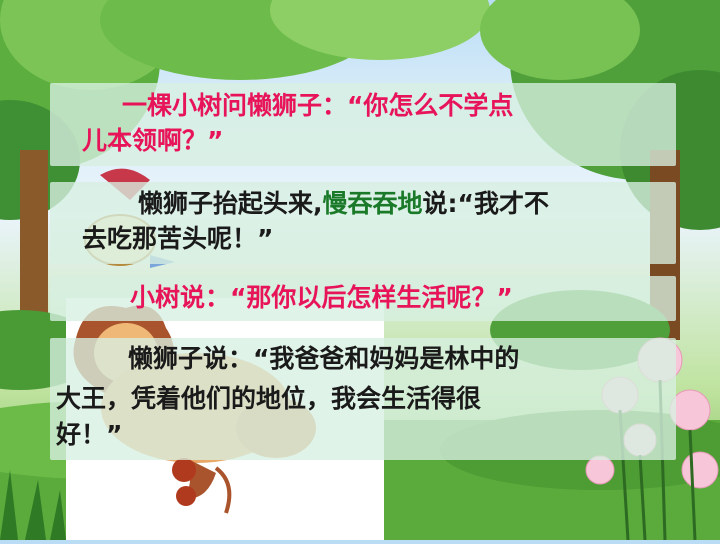 The image size is (720, 544). Describe the element at coordinates (153, 140) in the screenshot. I see `panel1-line2: 儿本领啊？”` at that location.